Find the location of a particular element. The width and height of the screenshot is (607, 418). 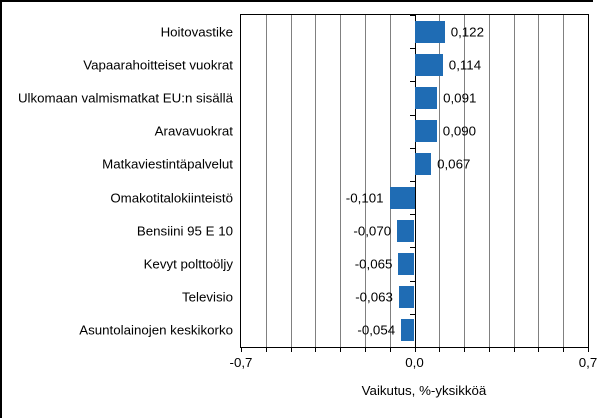

figure-border-left is located at coordinates (1, 209).